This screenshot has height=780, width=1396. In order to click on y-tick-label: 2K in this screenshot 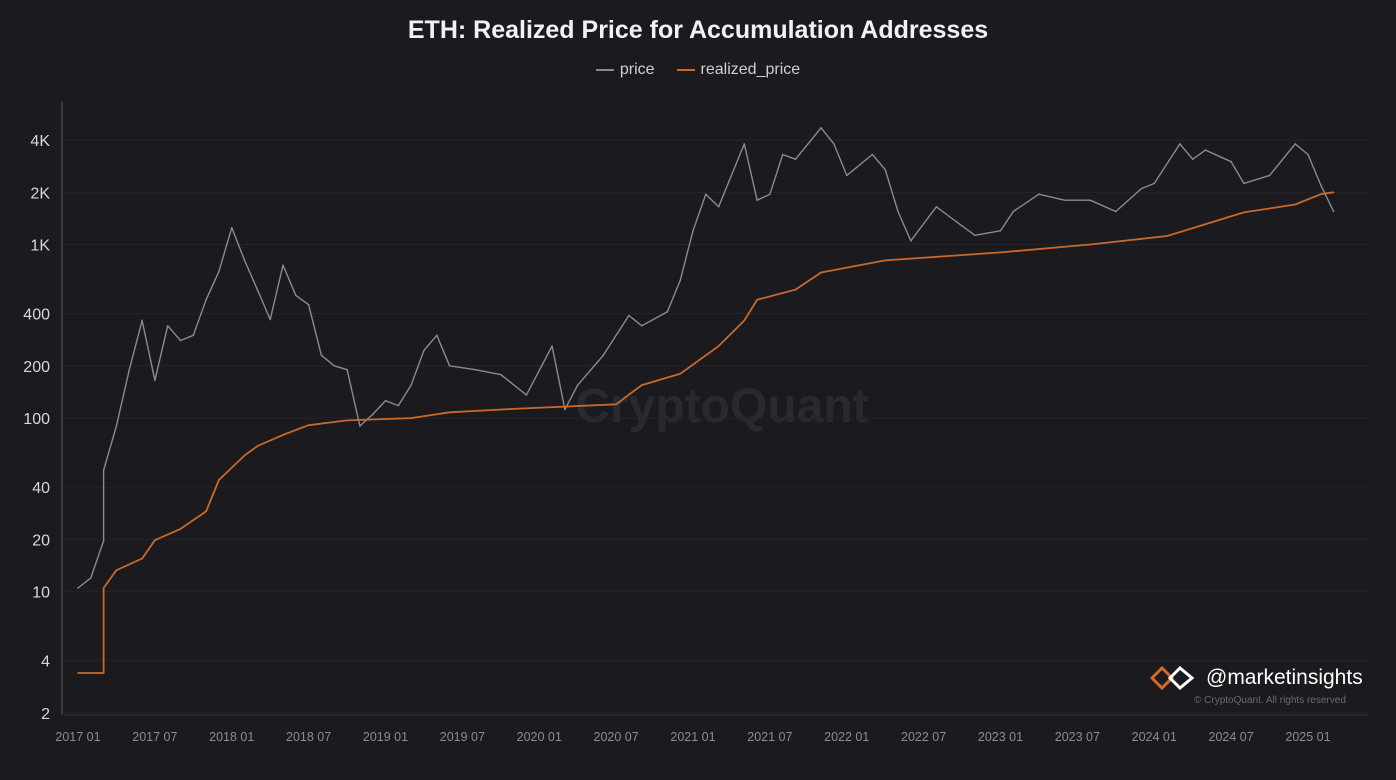, I will do `click(40, 193)`.